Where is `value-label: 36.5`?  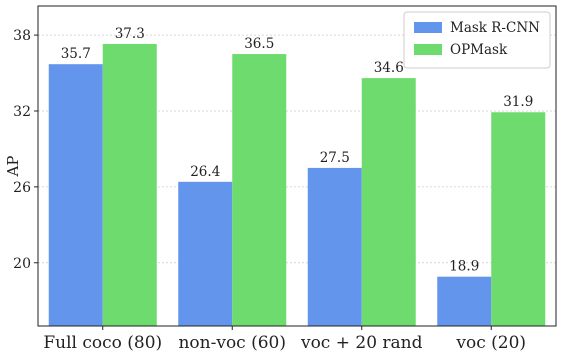
value-label: 36.5 is located at coordinates (259, 44).